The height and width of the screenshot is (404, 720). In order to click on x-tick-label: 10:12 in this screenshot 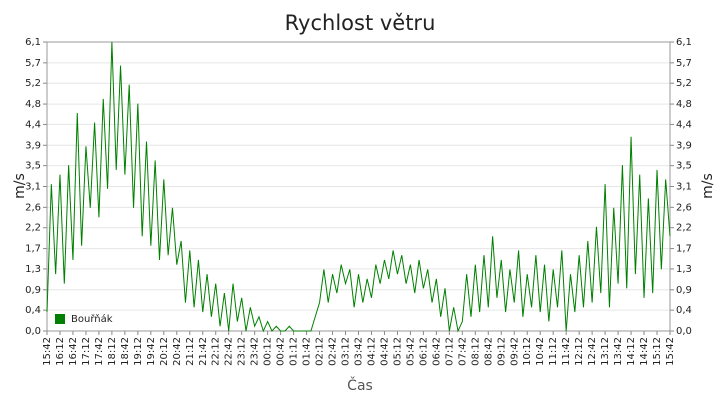, I will do `click(527, 351)`.